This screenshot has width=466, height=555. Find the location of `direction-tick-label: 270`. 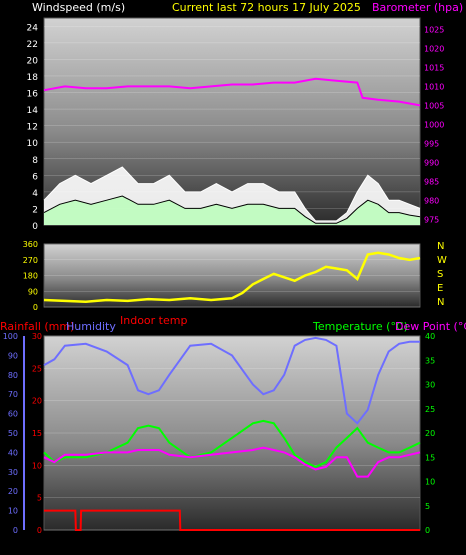

direction-tick-label: 270 is located at coordinates (30, 260).